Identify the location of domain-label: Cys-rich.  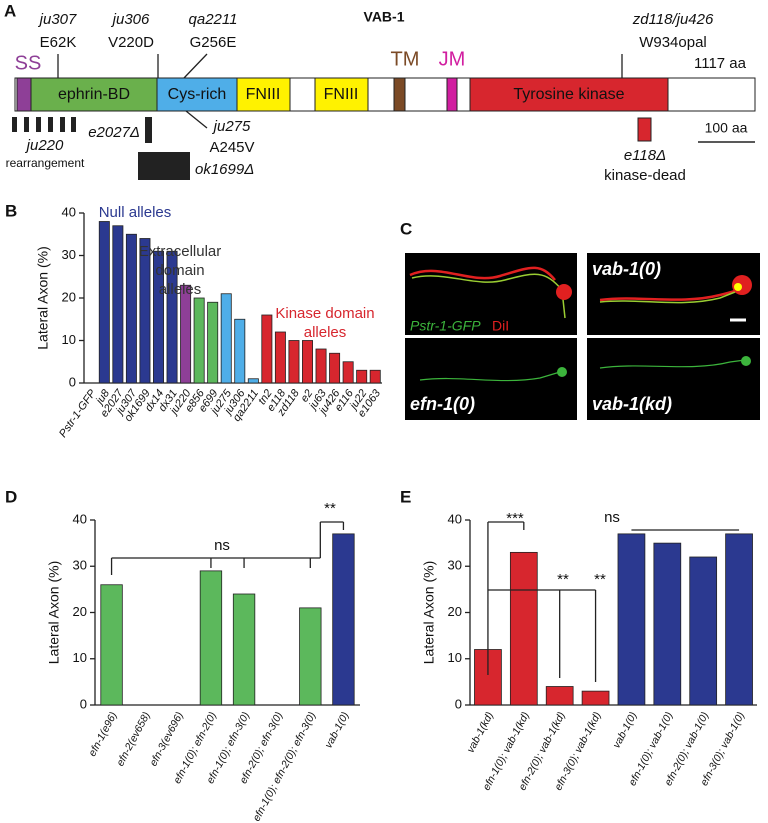
(197, 94).